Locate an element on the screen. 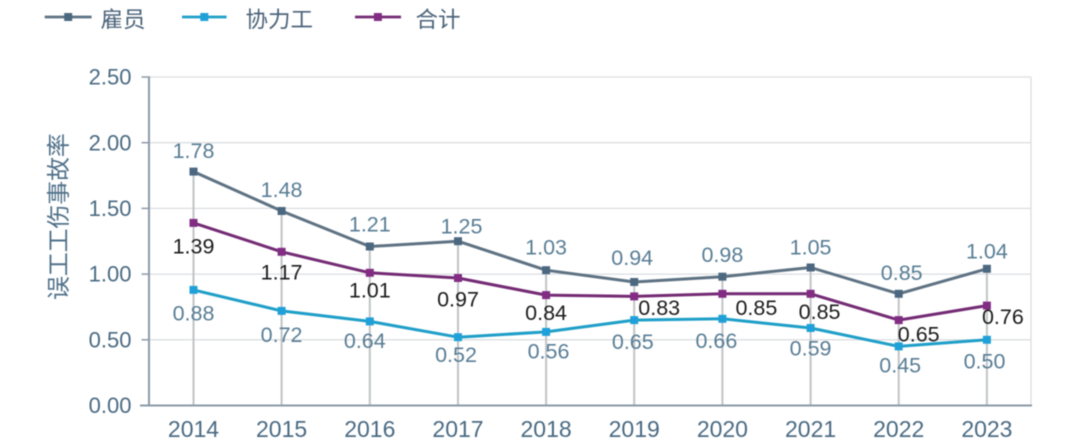  svg-text: 1.05 is located at coordinates (811, 248).